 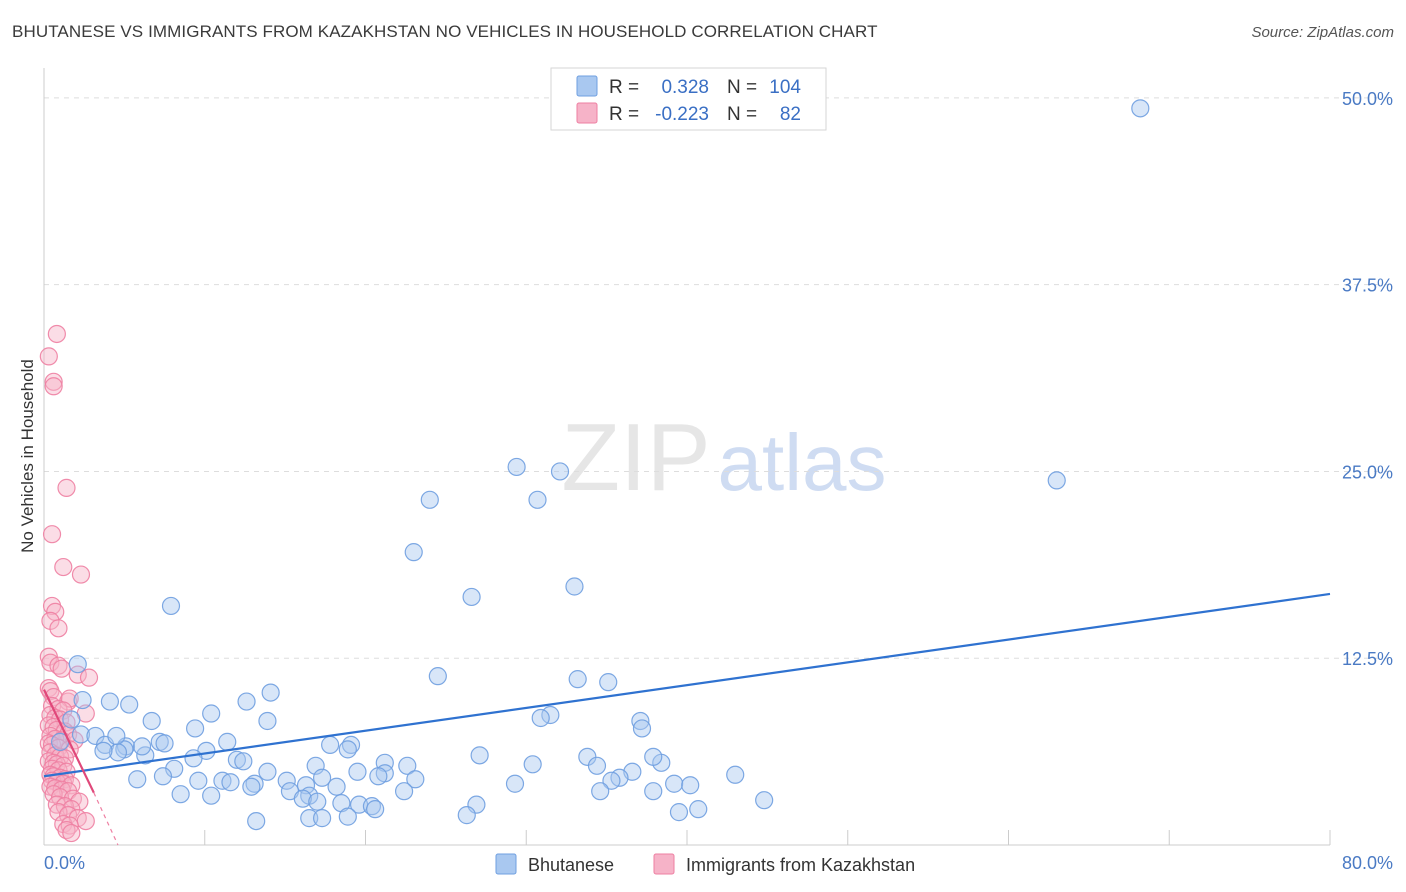 What do you see at coordinates (790, 114) in the screenshot?
I see `legend-n-value-kazakhstan: 82` at bounding box center [790, 114].